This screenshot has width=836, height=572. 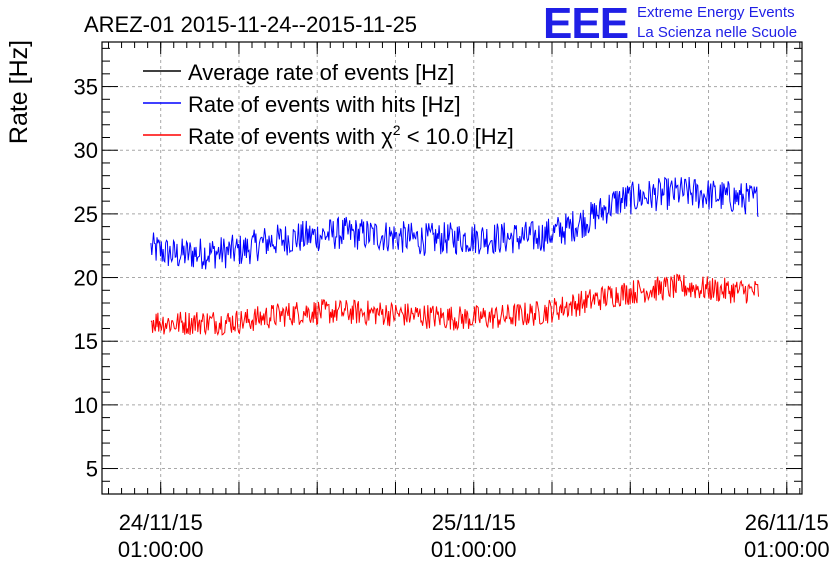 I want to click on y-tick-label: 35, so click(x=86, y=87).